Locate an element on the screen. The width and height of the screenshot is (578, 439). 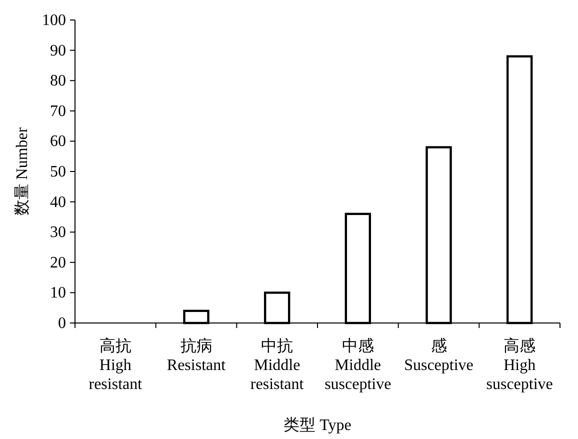
x-tick-label: 中抗 Middle resistant is located at coordinates (277, 365).